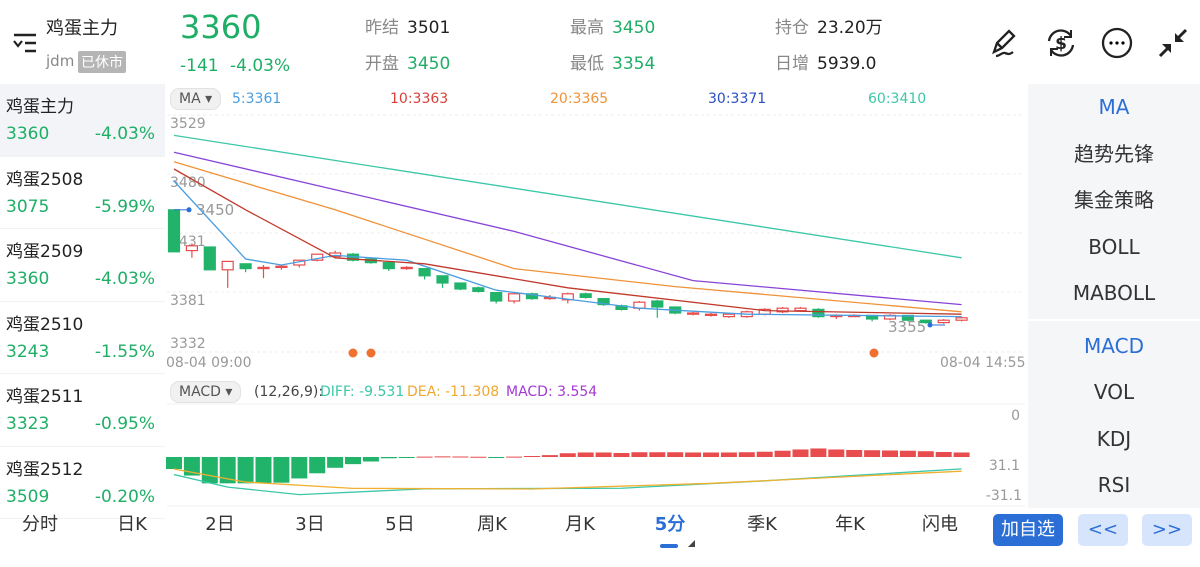  I want to click on contract-pct: -5.99%, so click(124, 206).